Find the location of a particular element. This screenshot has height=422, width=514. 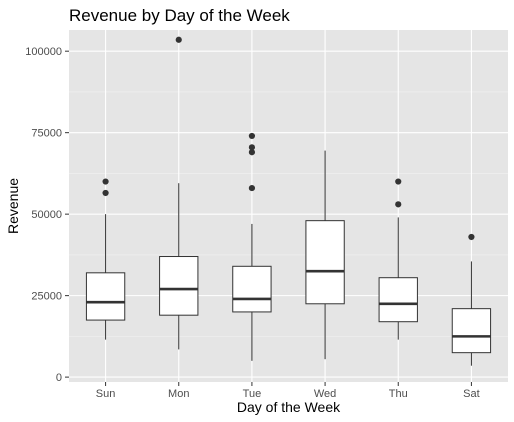

x-tick-label: Tue is located at coordinates (252, 394).